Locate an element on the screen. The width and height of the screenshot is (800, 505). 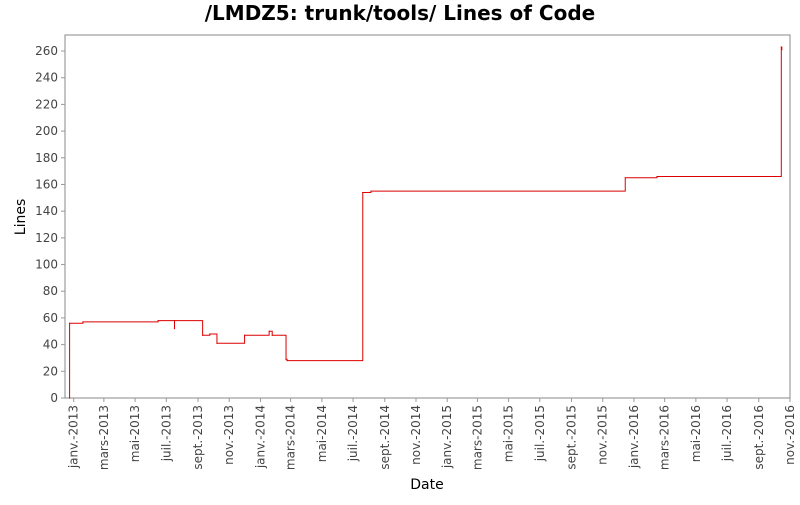
y-tick-label: 220 is located at coordinates (46, 104).